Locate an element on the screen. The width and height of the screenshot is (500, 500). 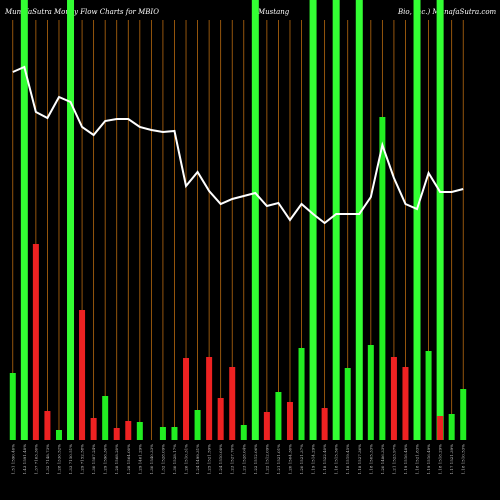
x-tick-label: 1.21 1523.97% is located at coordinates (393, 459).